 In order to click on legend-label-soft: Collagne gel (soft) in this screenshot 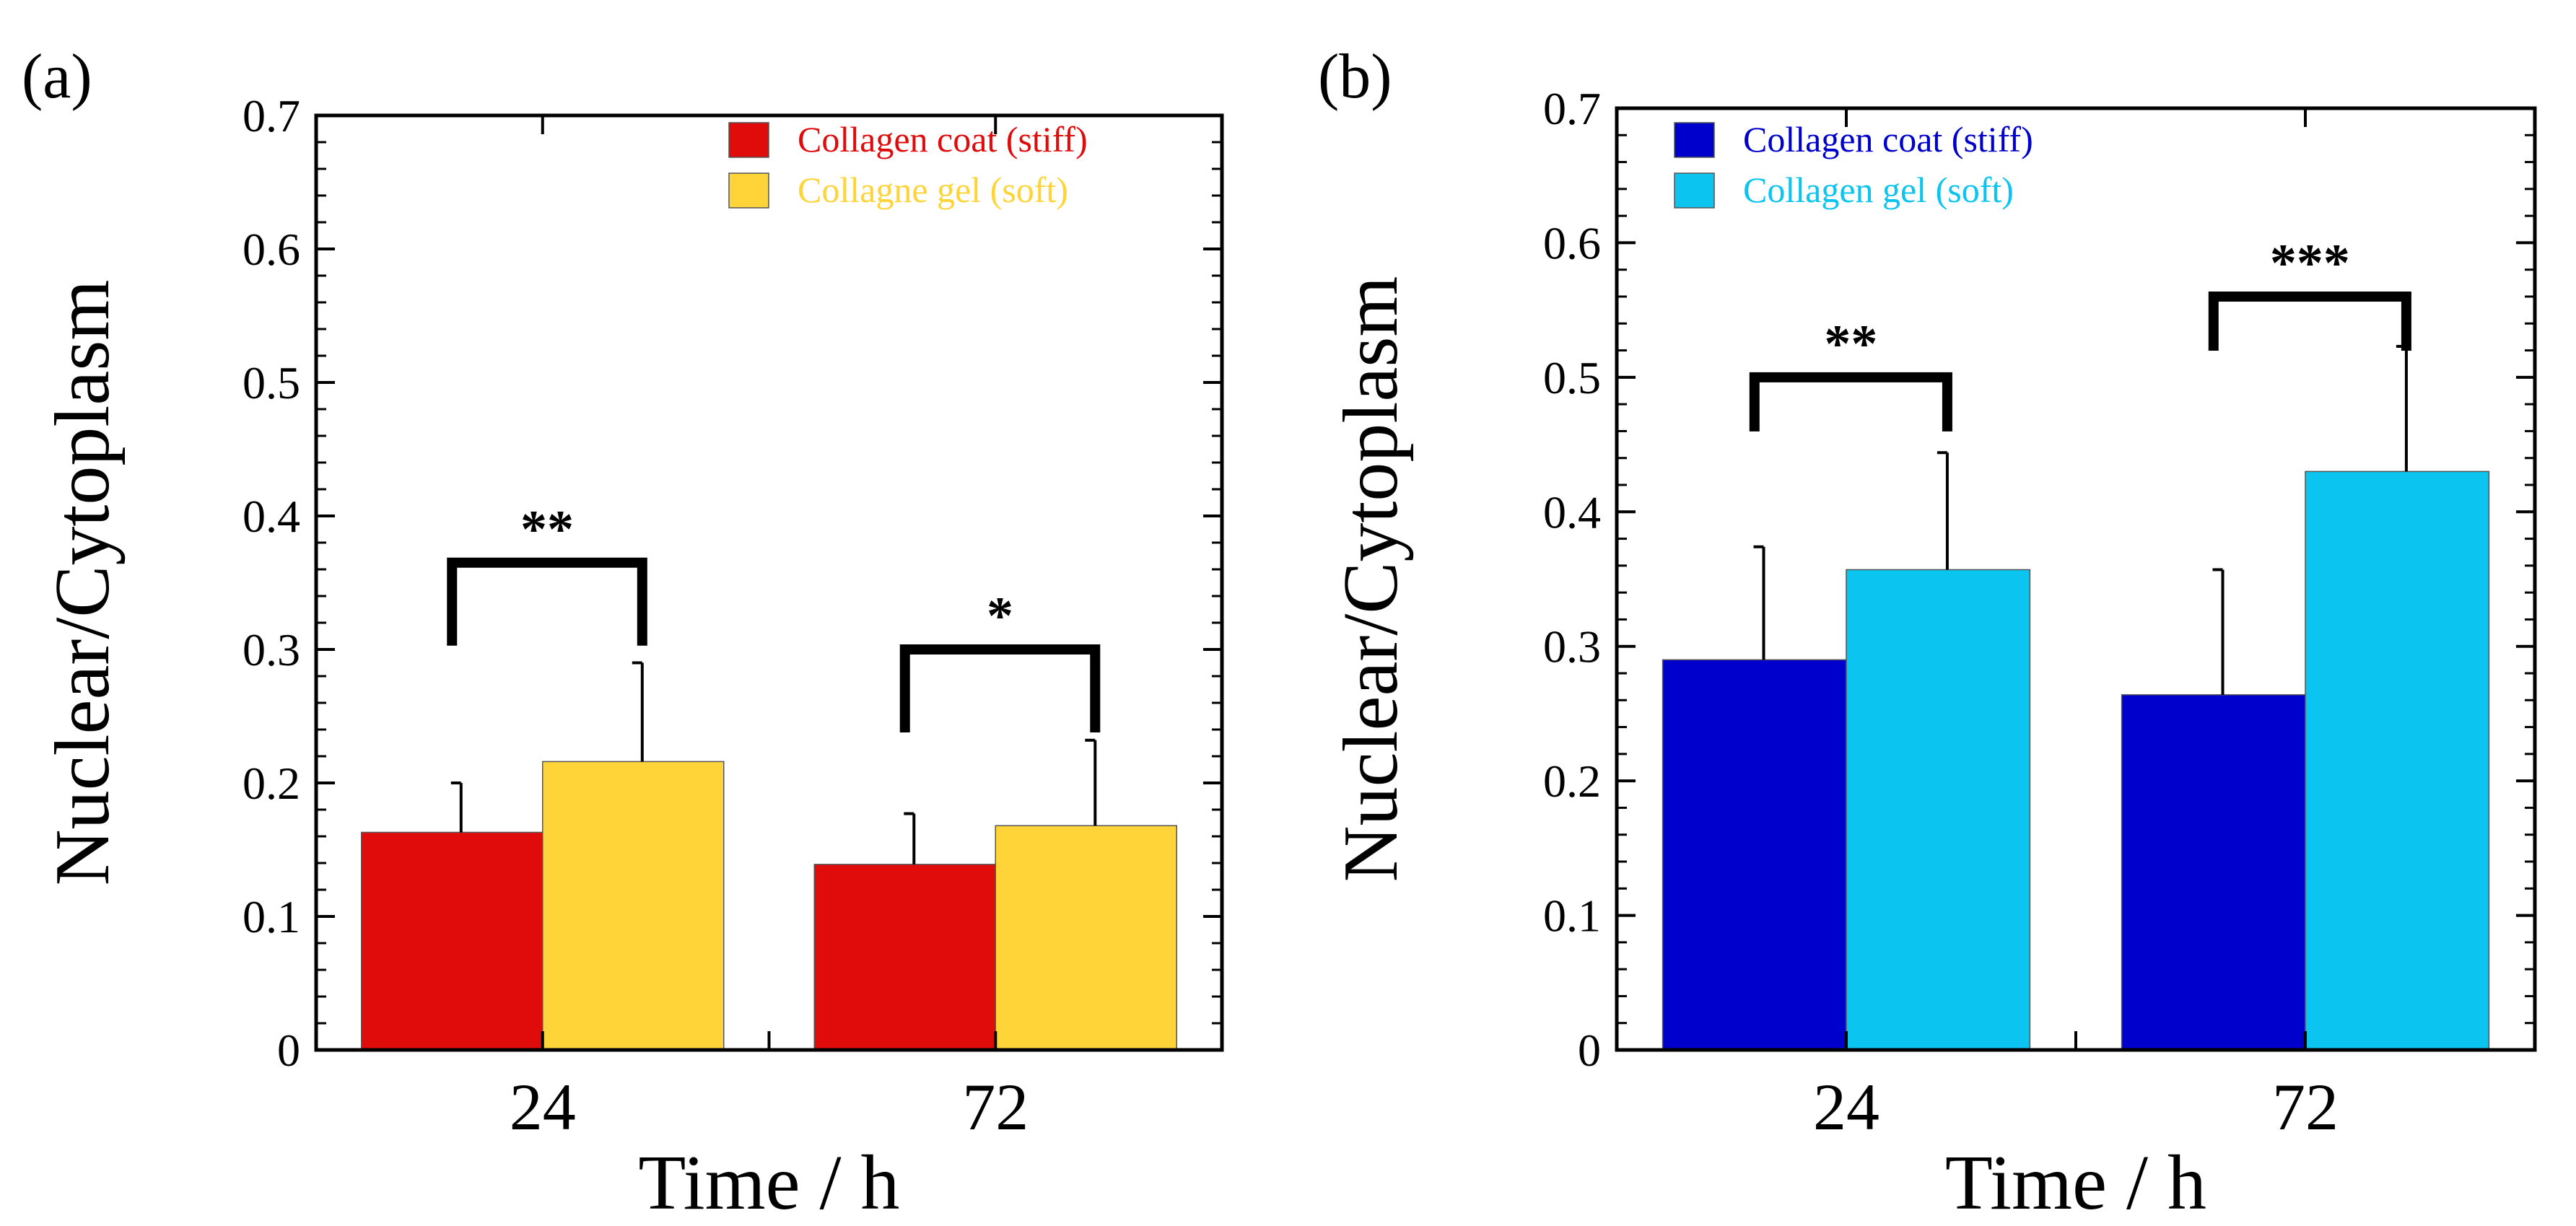, I will do `click(933, 190)`.